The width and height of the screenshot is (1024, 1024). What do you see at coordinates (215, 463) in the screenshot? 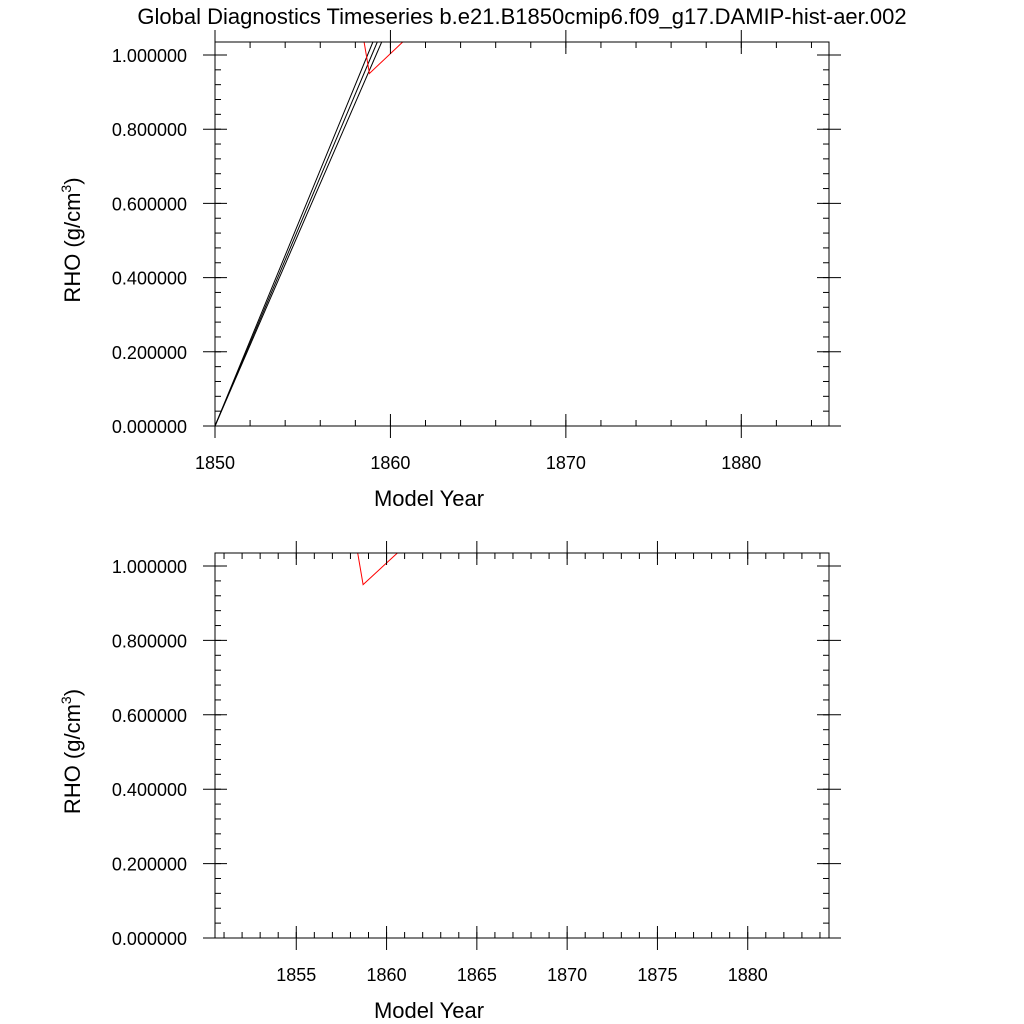
I see `x-tick-label: 1850` at bounding box center [215, 463].